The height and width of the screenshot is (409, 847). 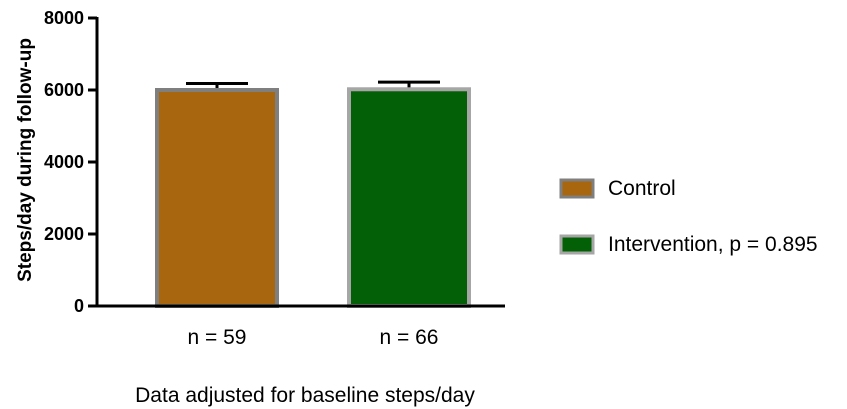 I want to click on y-axis-ticks: 0 2000 4000 6000 8000, so click(x=70, y=162).